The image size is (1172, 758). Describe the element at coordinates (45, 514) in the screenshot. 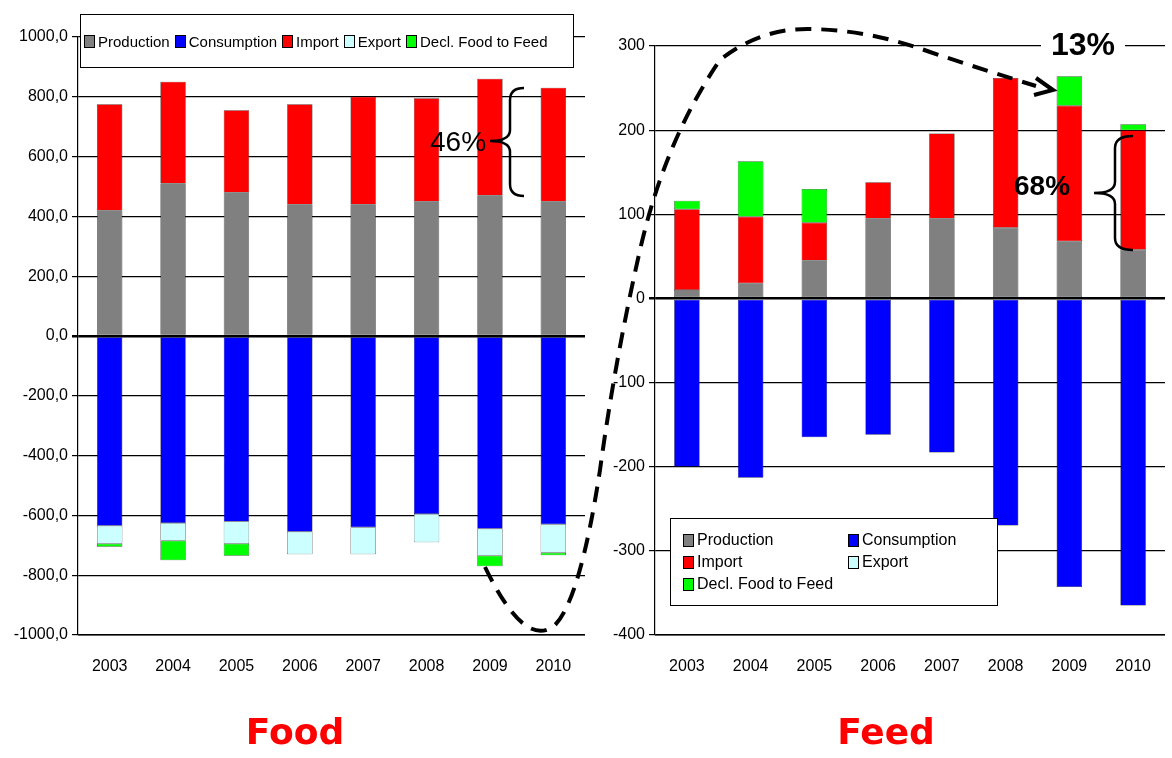

I see `y-tick-label: -600,0` at that location.